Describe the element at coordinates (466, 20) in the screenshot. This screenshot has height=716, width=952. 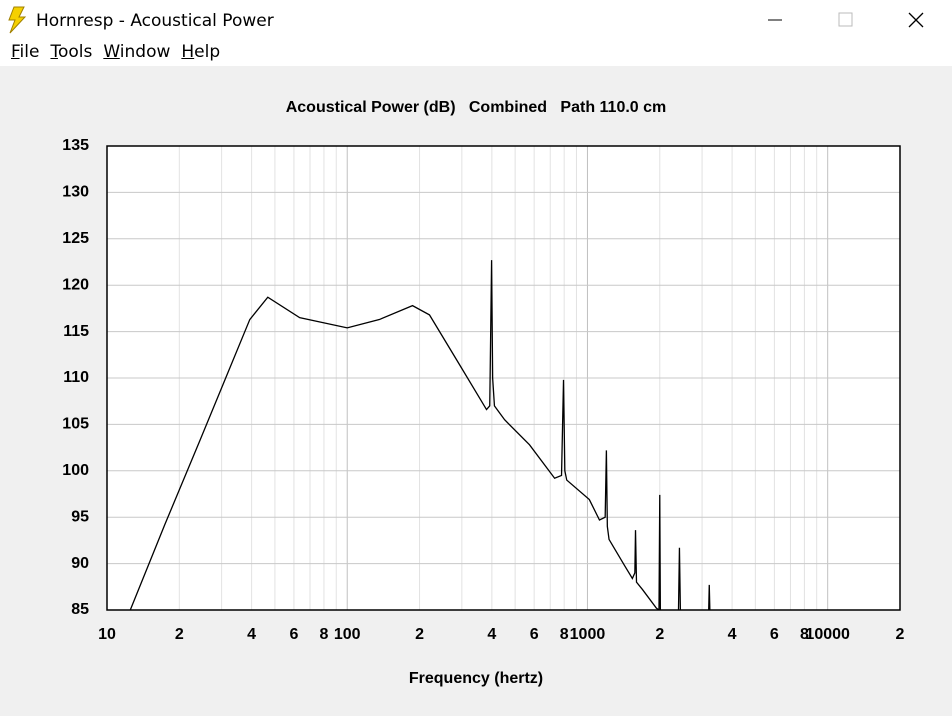
I see `title-bar-graphics: Hornresp - Acoustical Power` at that location.